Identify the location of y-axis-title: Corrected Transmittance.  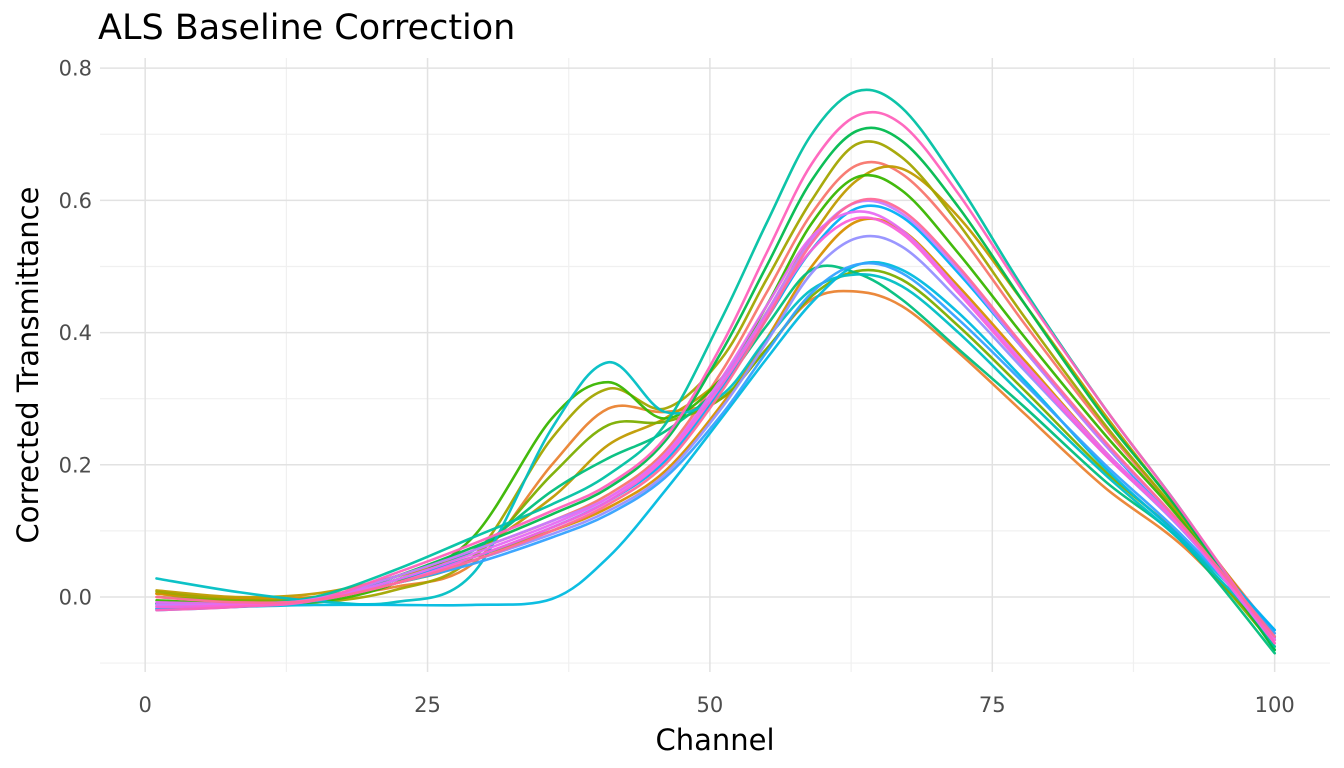
(28, 365).